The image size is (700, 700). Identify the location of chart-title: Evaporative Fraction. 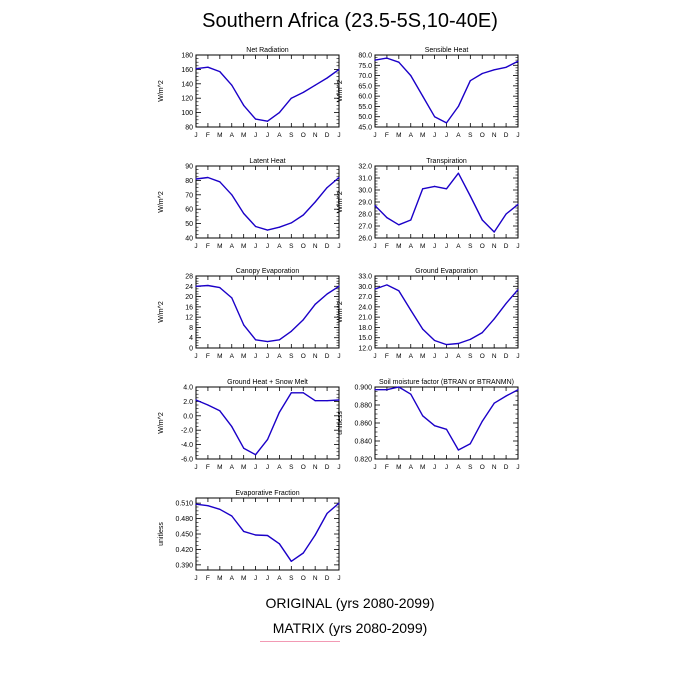
(267, 493).